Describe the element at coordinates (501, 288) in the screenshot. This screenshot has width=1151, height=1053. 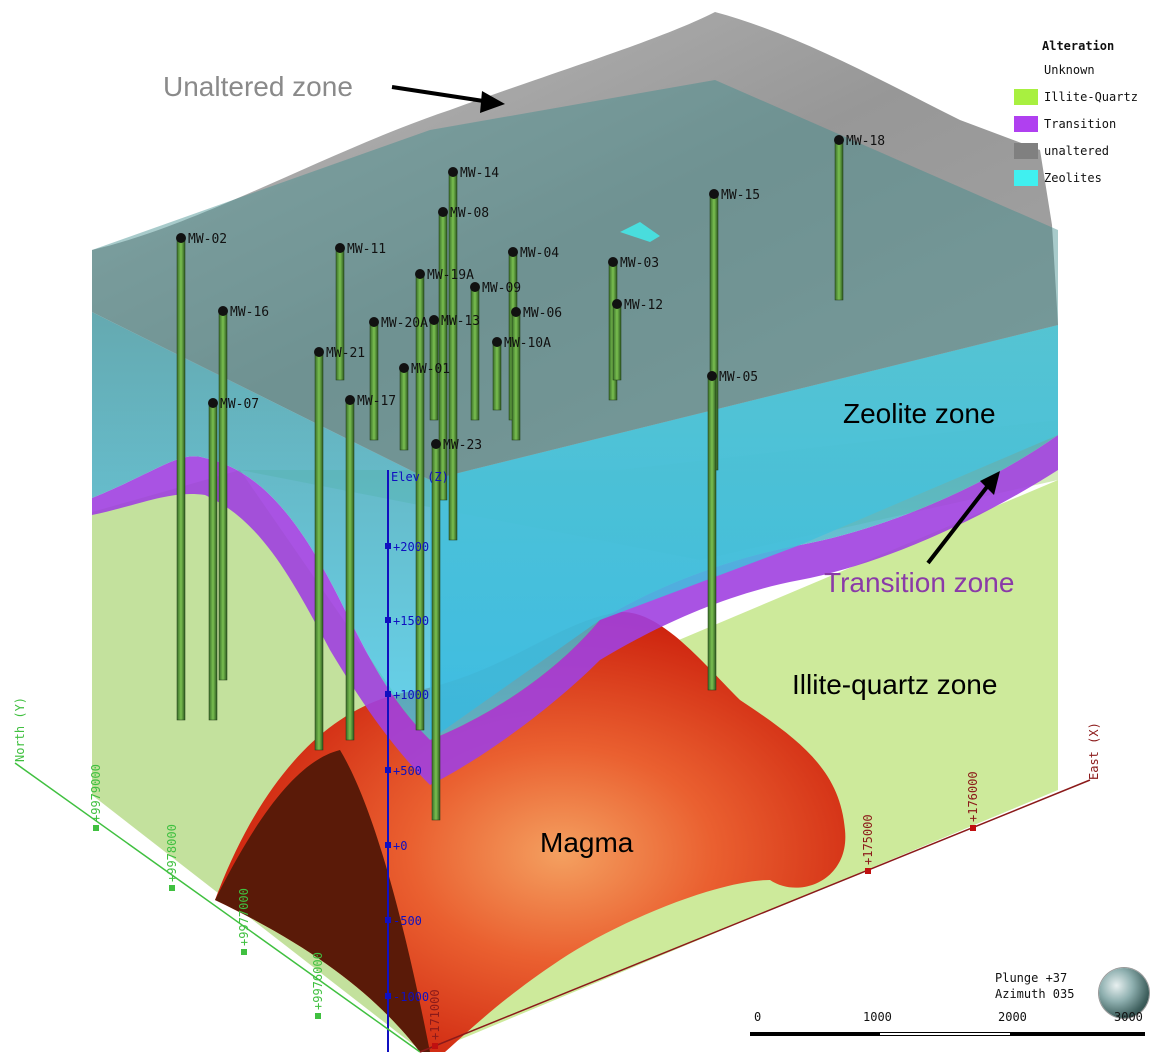
I see `well-label: MW-09` at that location.